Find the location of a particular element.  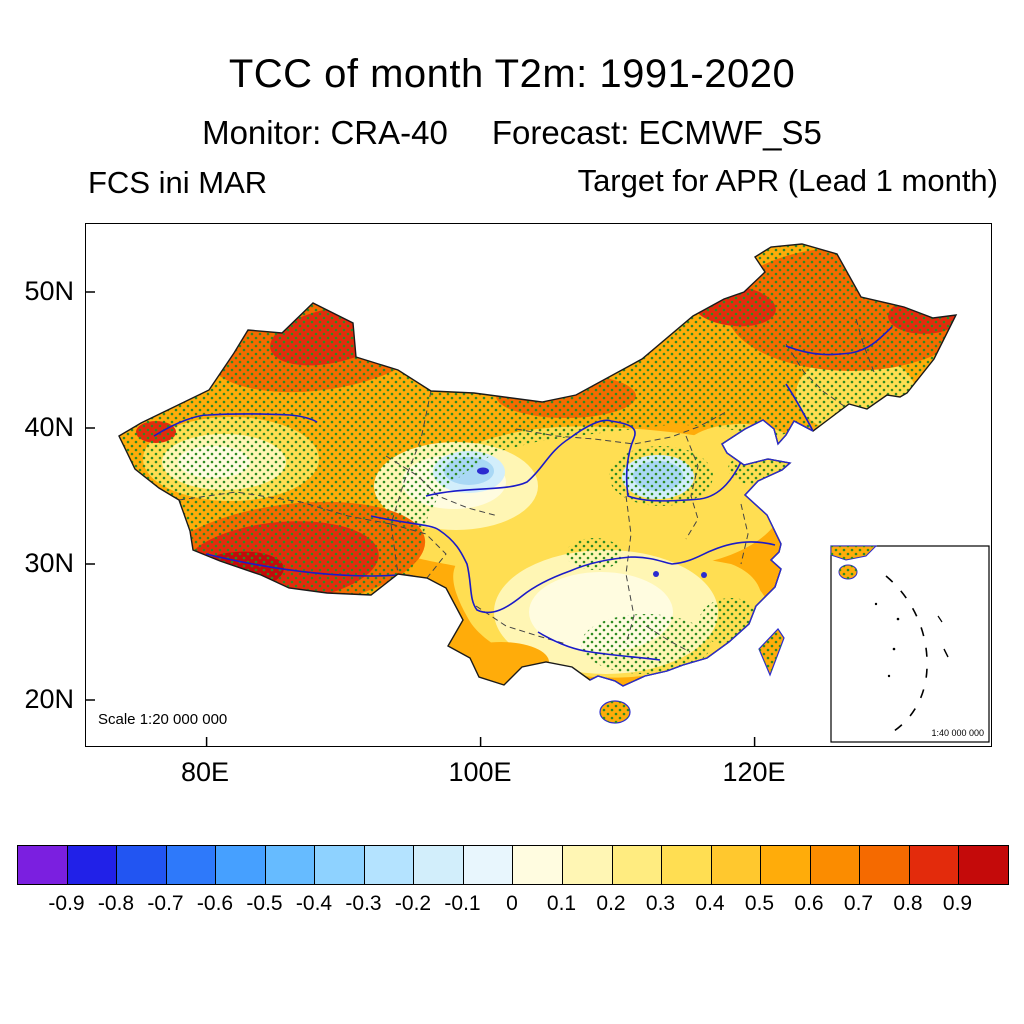

colorbar-tick-label: -0.3 is located at coordinates (363, 903).